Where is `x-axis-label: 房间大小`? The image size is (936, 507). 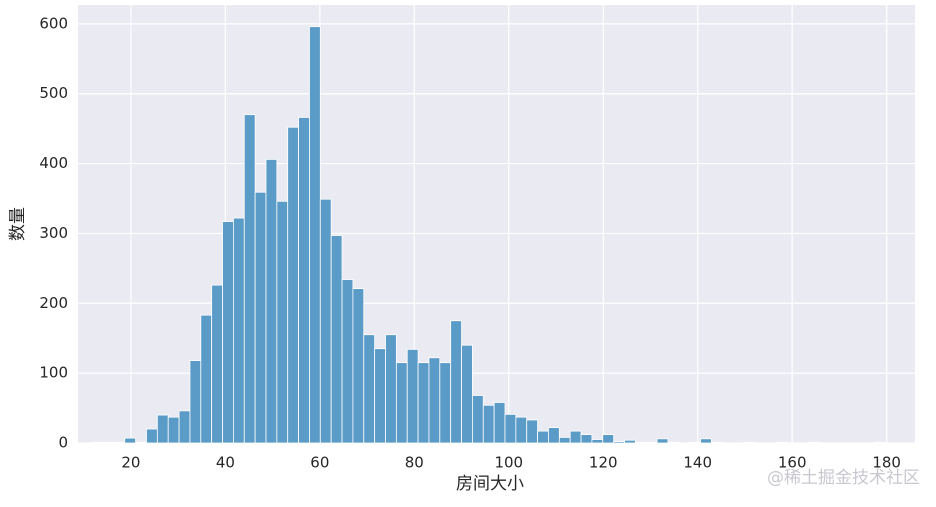 x-axis-label: 房间大小 is located at coordinates (490, 484).